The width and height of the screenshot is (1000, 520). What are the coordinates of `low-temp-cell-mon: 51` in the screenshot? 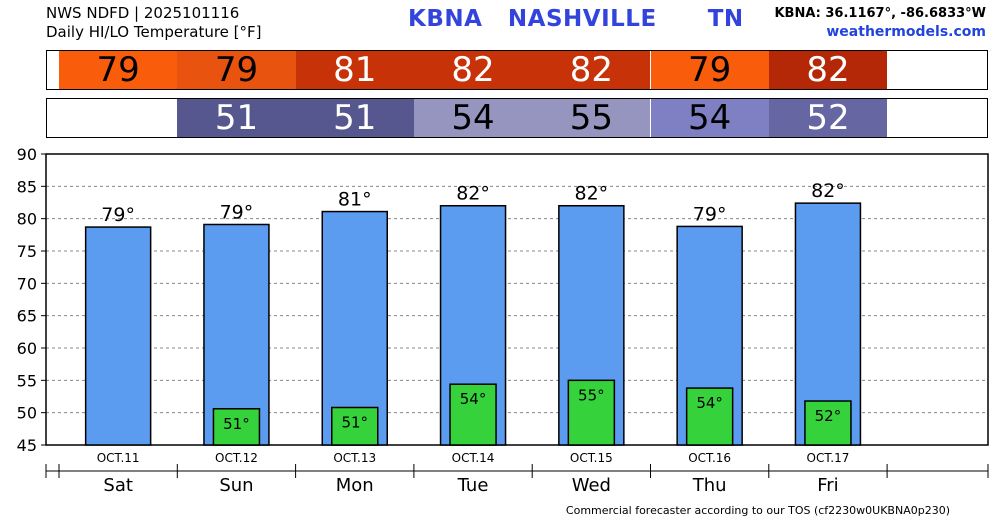 It's located at (354, 118).